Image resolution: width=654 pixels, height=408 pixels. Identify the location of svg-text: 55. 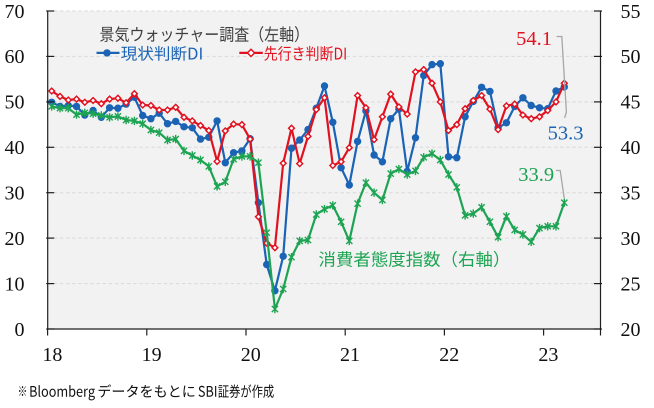
(631, 12).